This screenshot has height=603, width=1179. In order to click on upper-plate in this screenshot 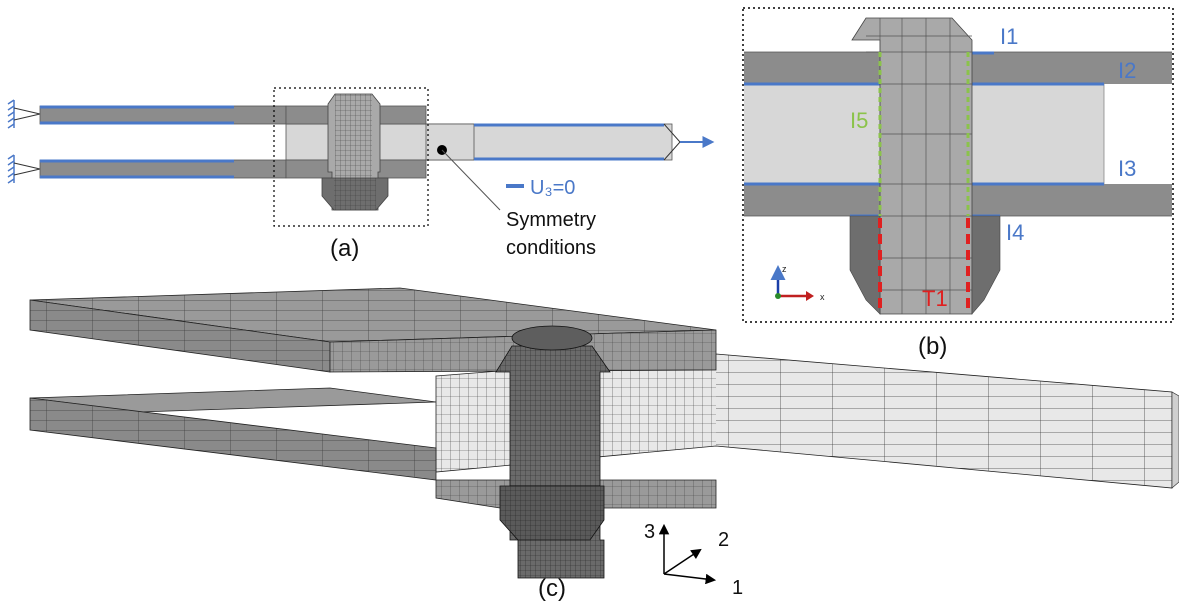, I will do `click(163, 115)`.